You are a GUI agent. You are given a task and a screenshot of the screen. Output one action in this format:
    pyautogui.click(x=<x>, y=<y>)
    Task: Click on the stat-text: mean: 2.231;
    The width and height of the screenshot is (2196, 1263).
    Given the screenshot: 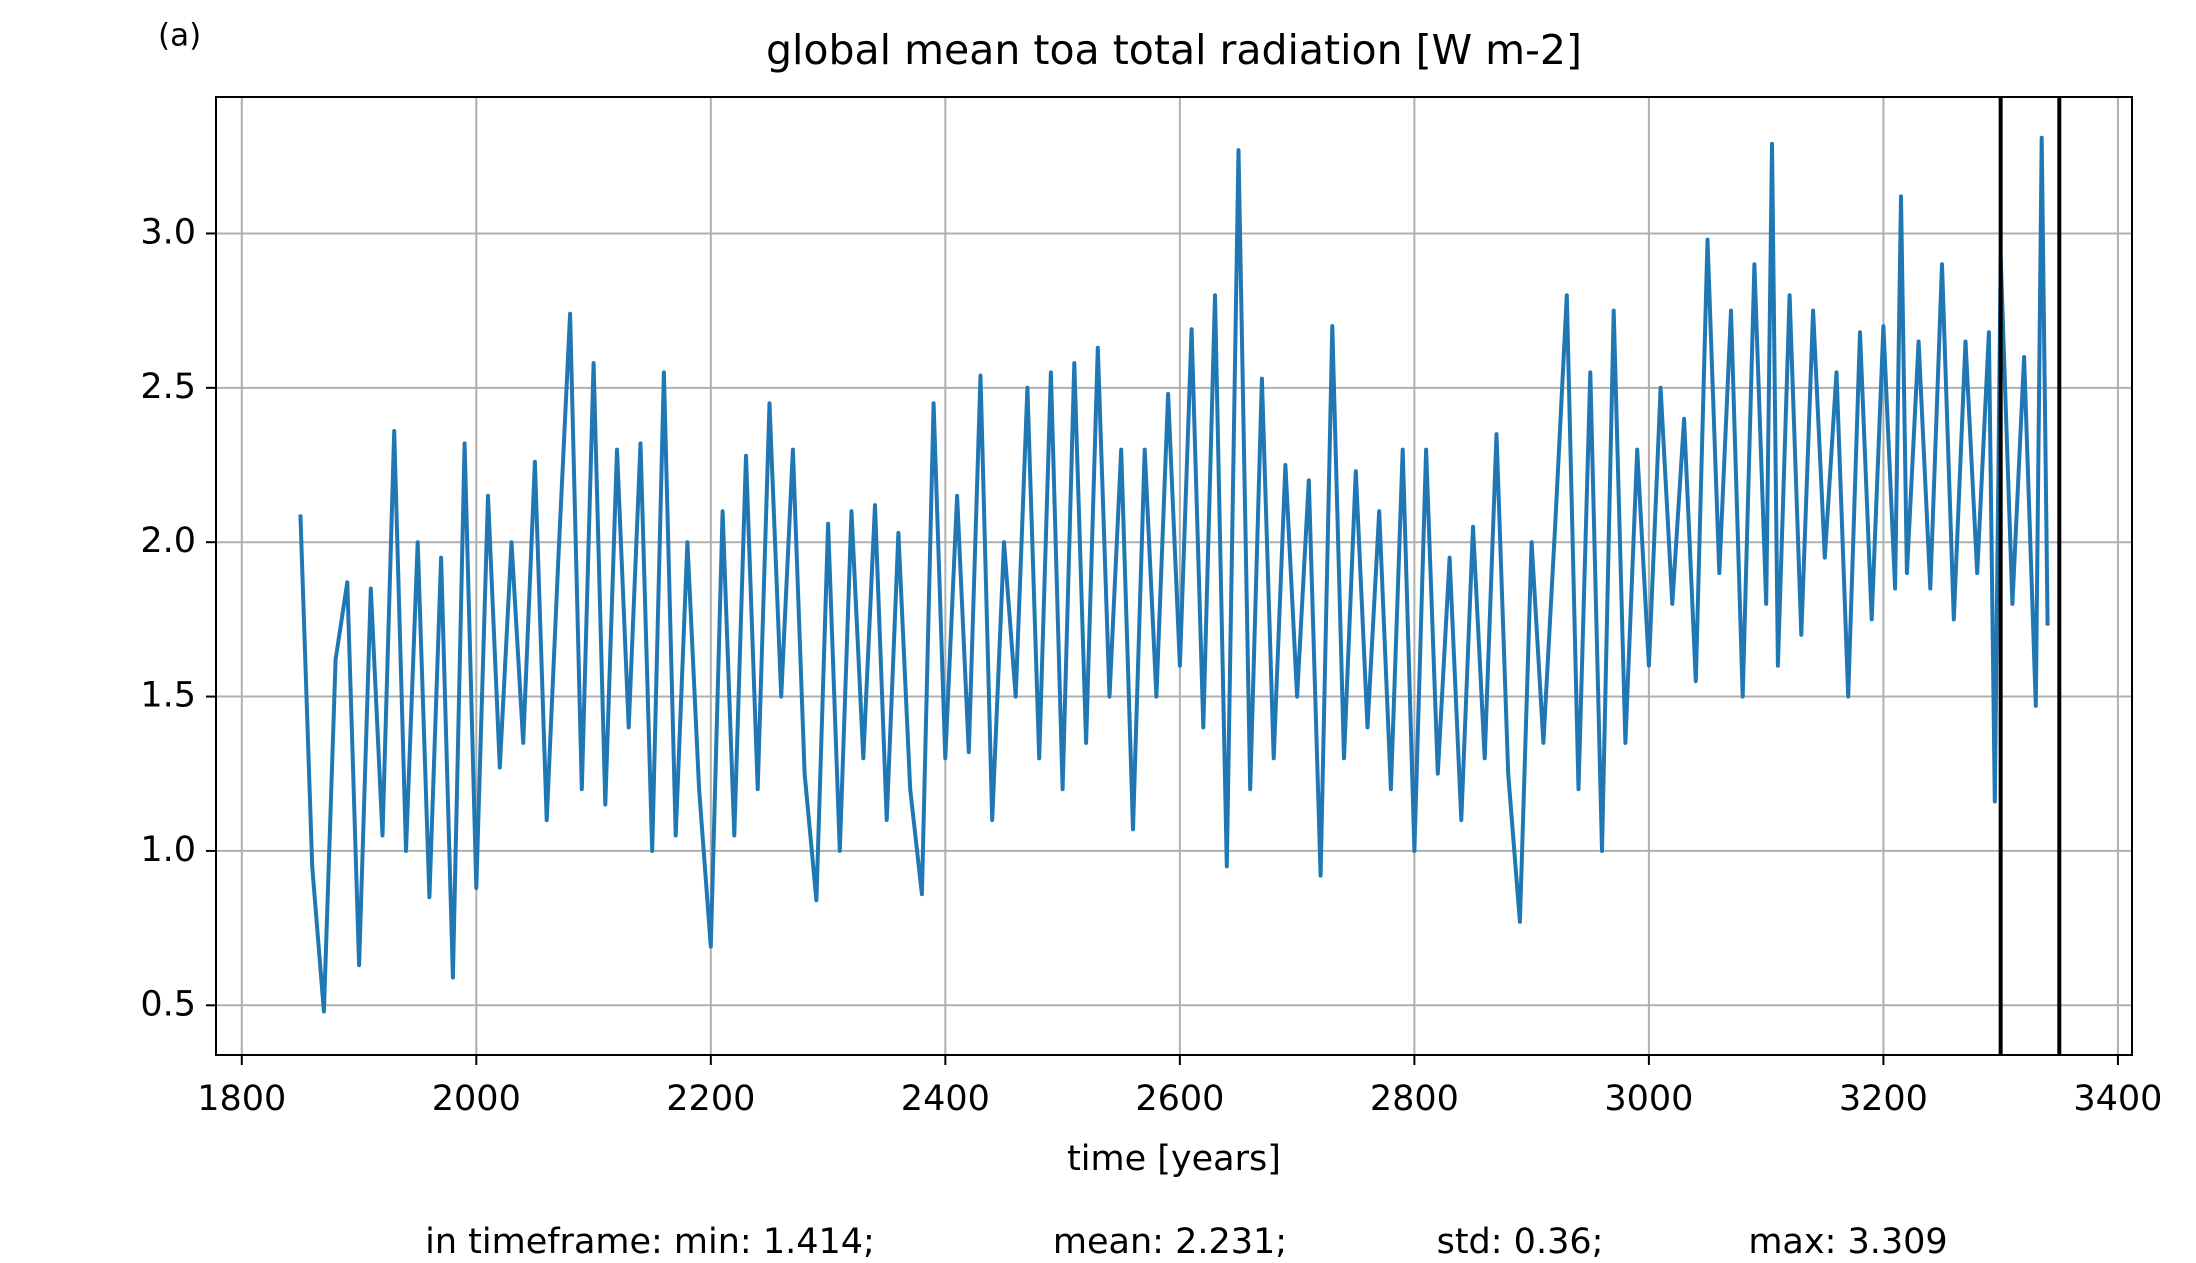 What is the action you would take?
    pyautogui.click(x=1170, y=1242)
    